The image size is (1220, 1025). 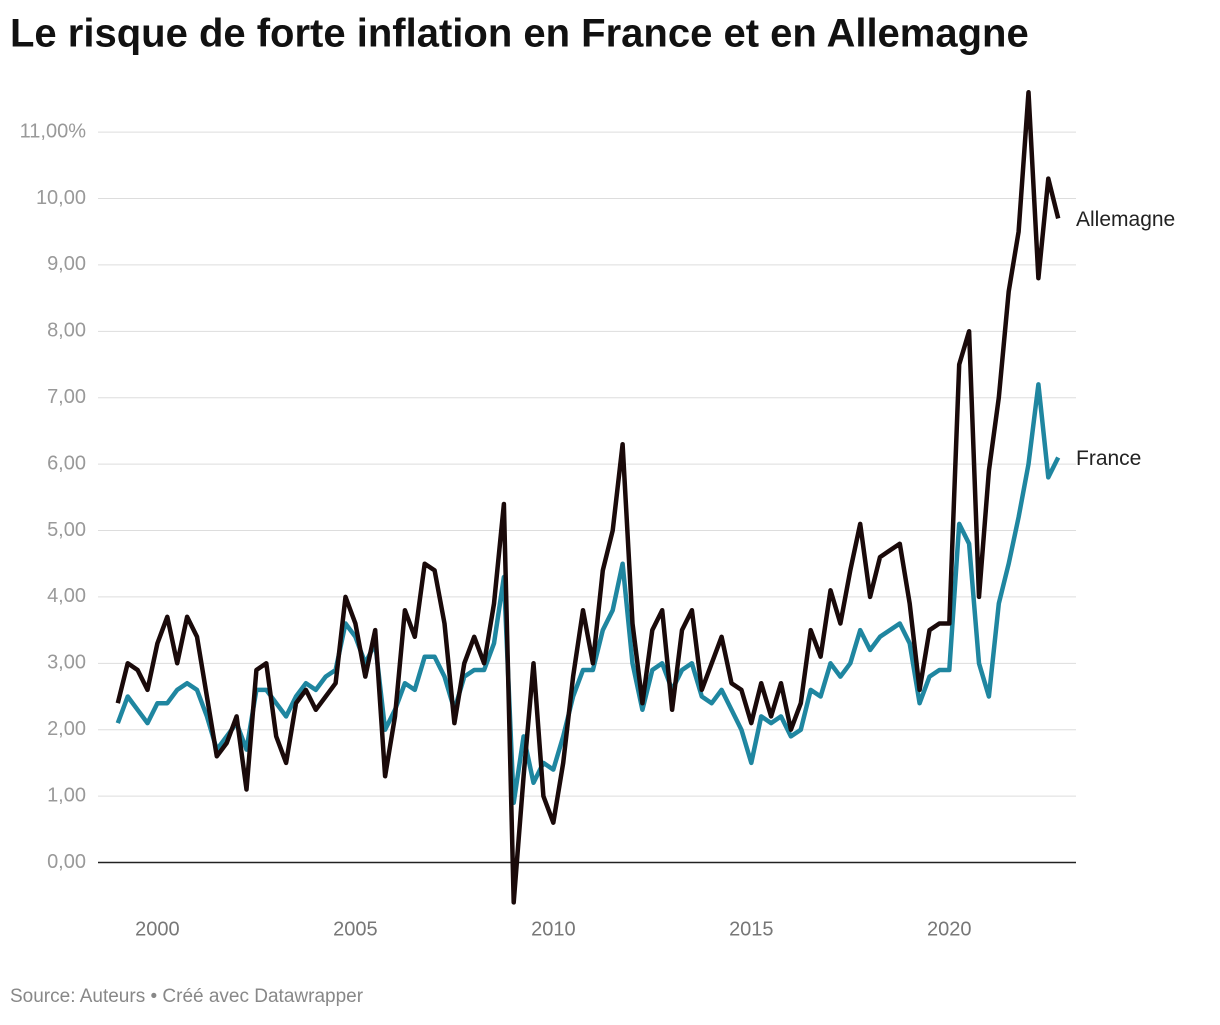 What do you see at coordinates (66, 331) in the screenshot?
I see `y-tick-label: 8,00` at bounding box center [66, 331].